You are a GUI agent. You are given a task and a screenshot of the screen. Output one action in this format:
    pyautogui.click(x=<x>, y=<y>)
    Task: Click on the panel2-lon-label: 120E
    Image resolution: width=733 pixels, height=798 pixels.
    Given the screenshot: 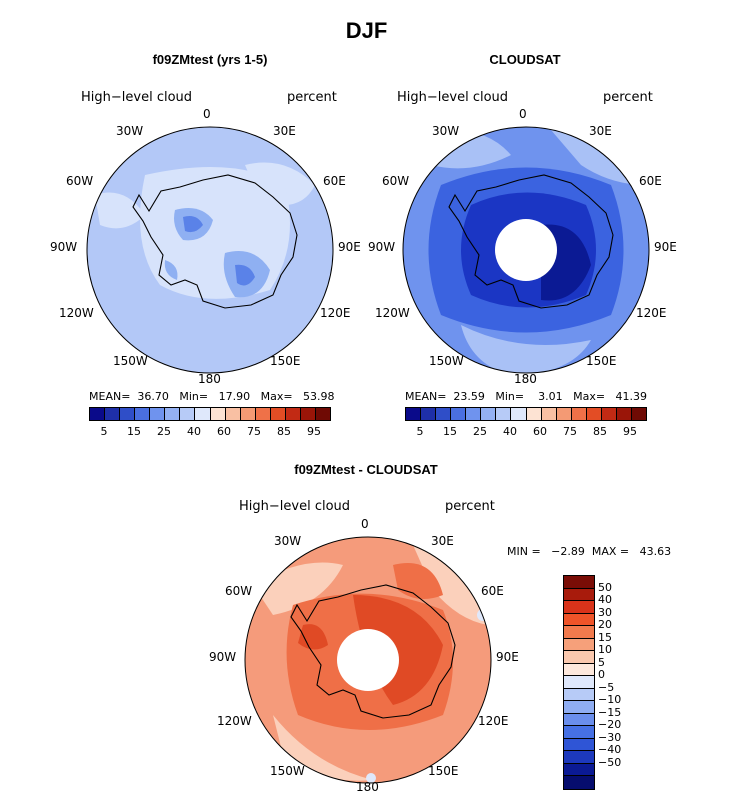 What is the action you would take?
    pyautogui.click(x=651, y=313)
    